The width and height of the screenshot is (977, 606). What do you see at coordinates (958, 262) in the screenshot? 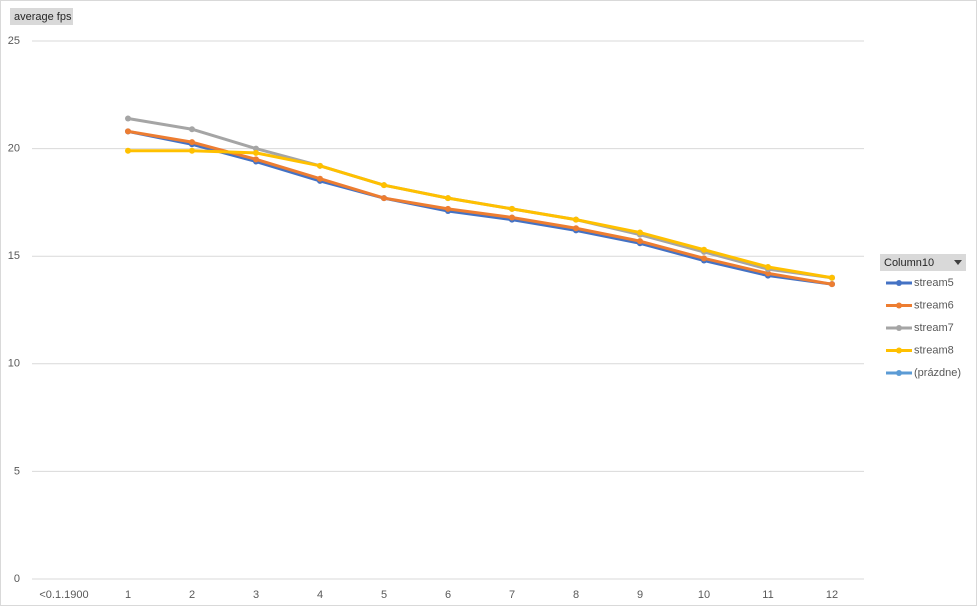
I see `dropdown-arrow` at bounding box center [958, 262].